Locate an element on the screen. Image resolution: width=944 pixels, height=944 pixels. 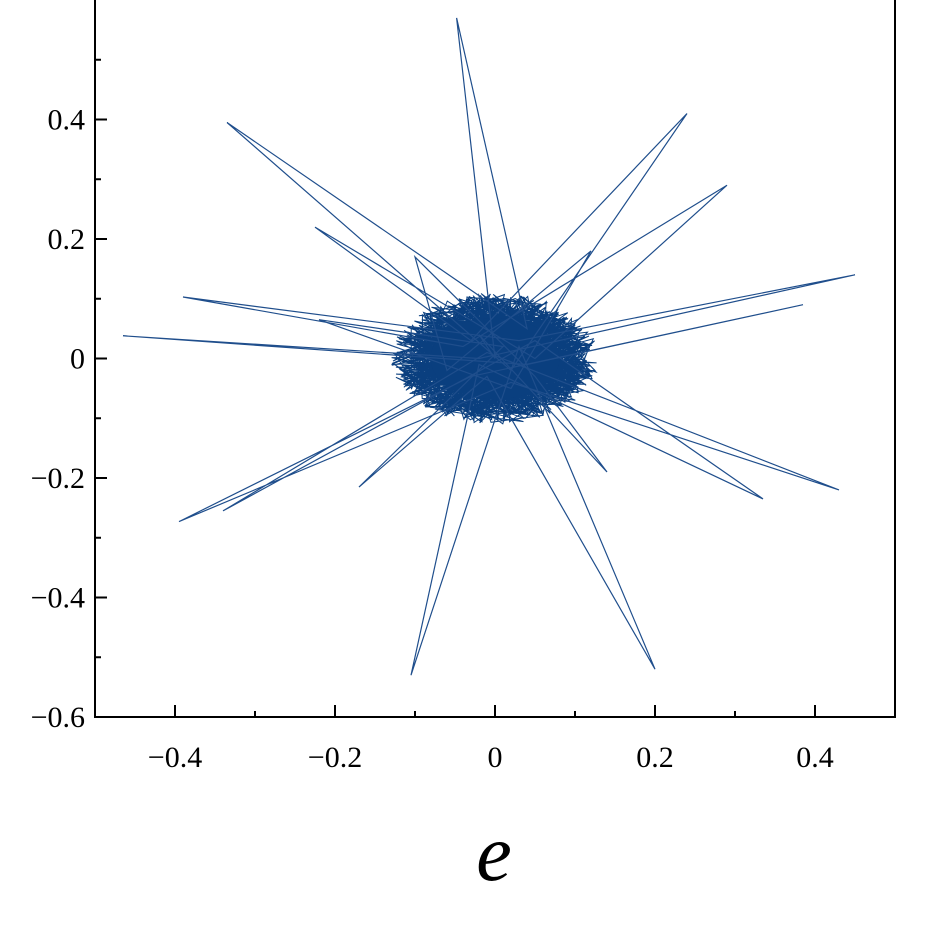
y-tick-label: 0.2 is located at coordinates (67, 239).